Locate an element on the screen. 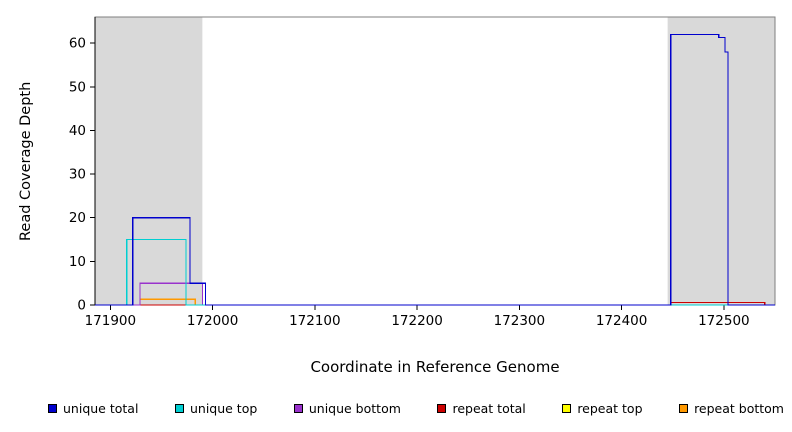 This screenshot has width=792, height=432. x-tick-label: 172400 is located at coordinates (622, 321).